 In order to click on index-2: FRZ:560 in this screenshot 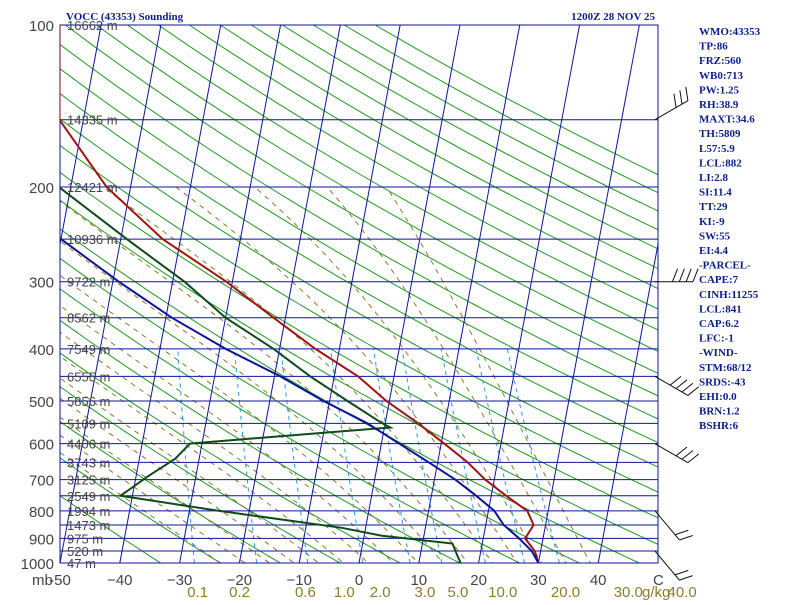, I will do `click(720, 61)`.